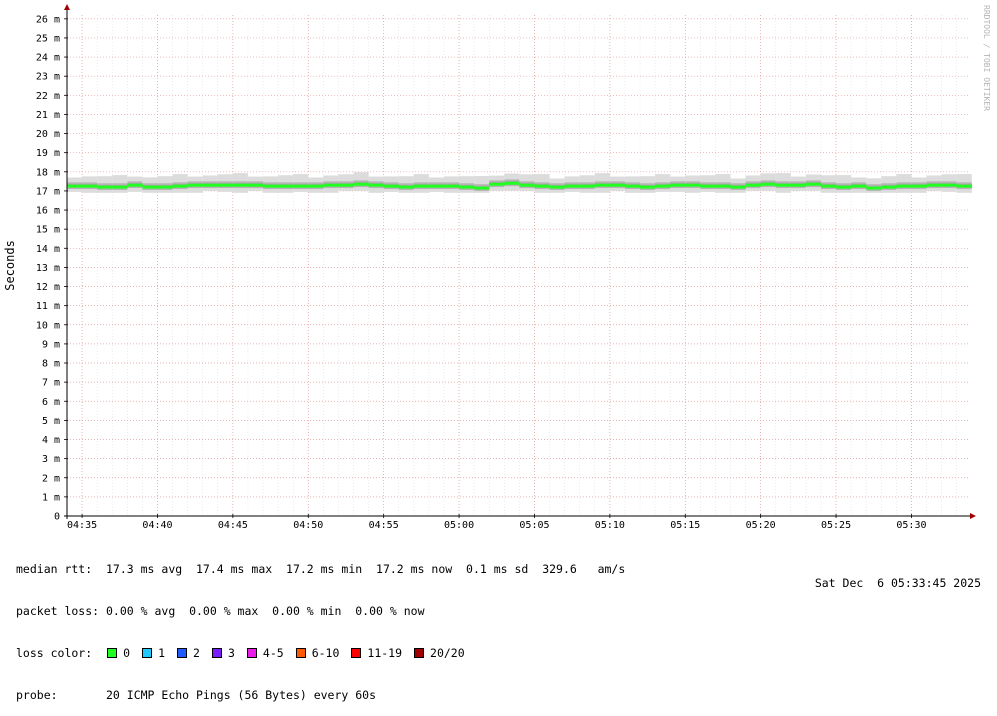  I want to click on y-tick-label: 25 m, so click(48, 38).